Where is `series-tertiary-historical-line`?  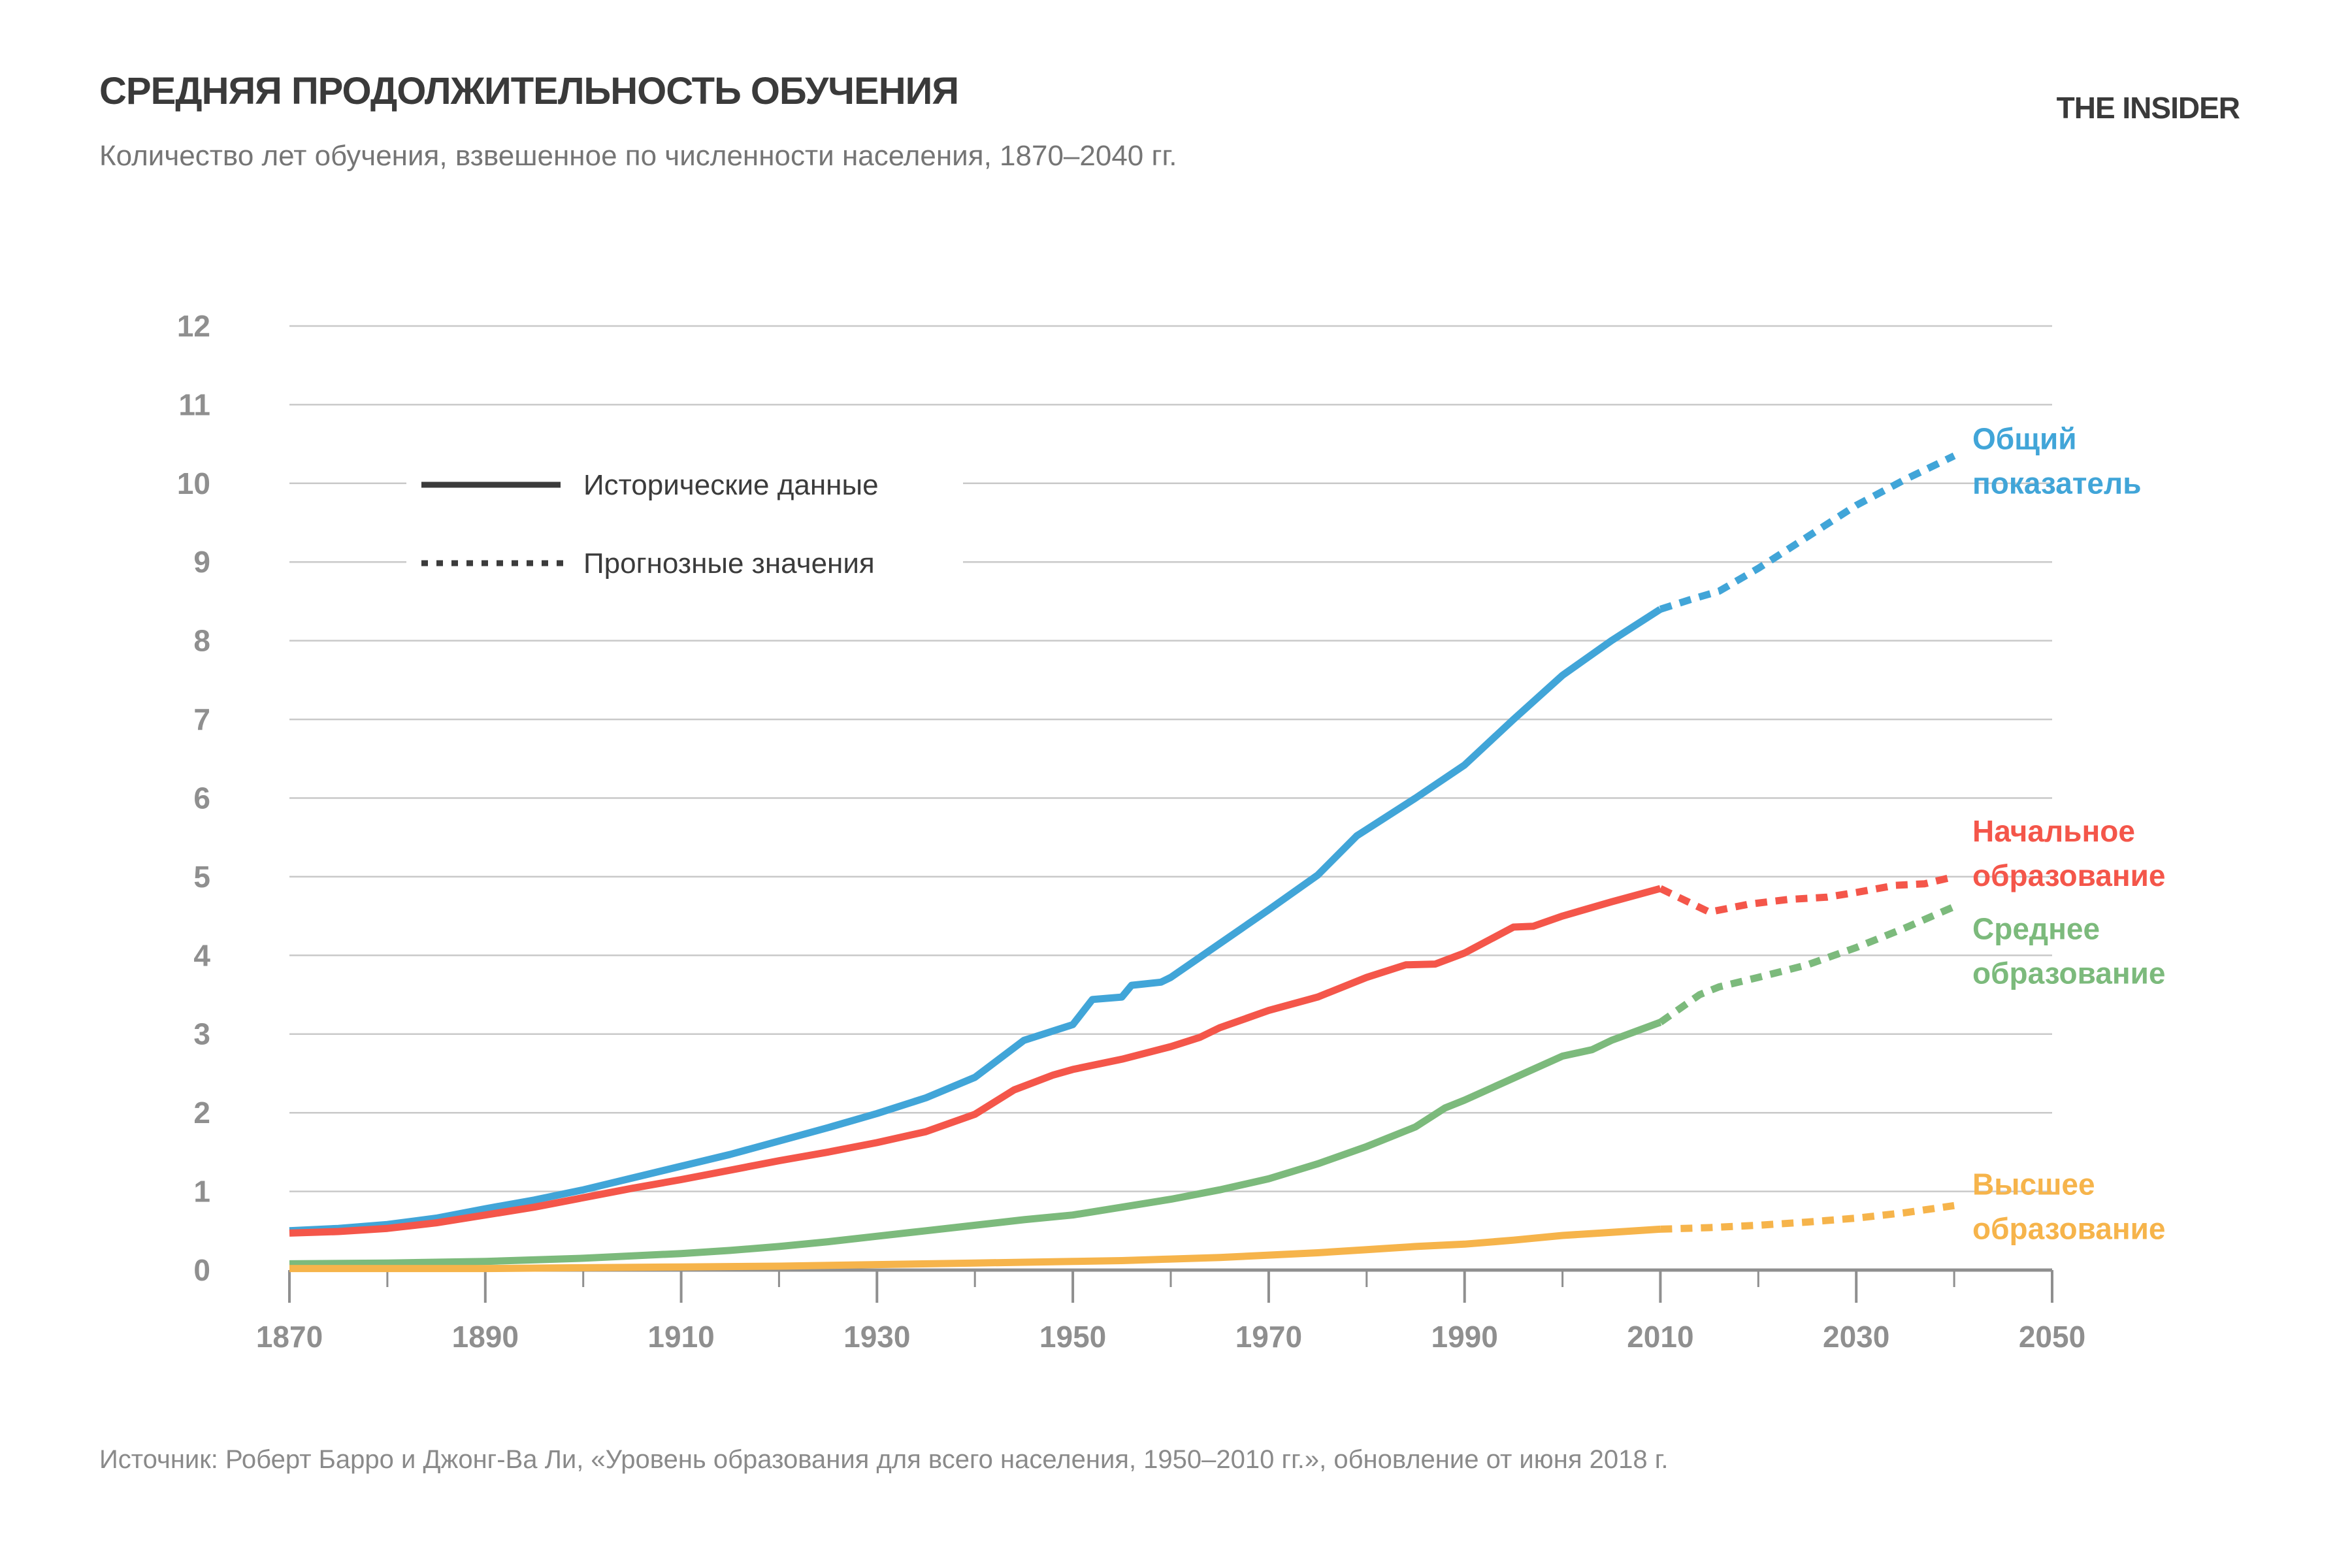
series-tertiary-historical-line is located at coordinates (975, 1249).